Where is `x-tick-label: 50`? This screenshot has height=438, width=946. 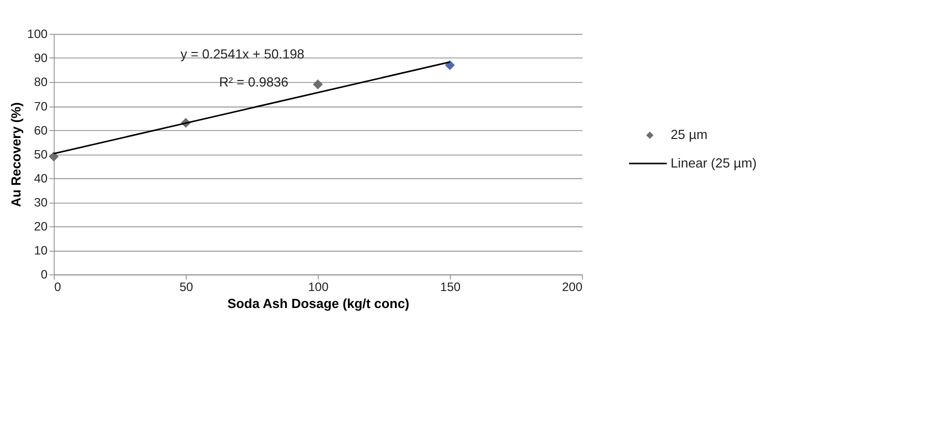
x-tick-label: 50 is located at coordinates (186, 287).